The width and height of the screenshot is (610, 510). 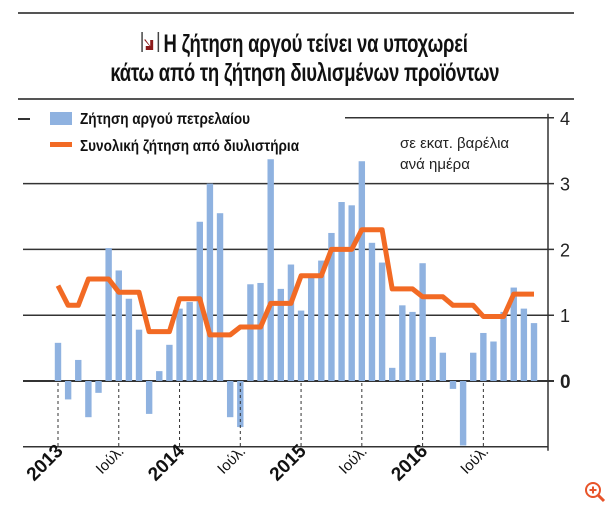 What do you see at coordinates (454, 143) in the screenshot?
I see `unit-note-line-1: σε εκατ. βαρέλια` at bounding box center [454, 143].